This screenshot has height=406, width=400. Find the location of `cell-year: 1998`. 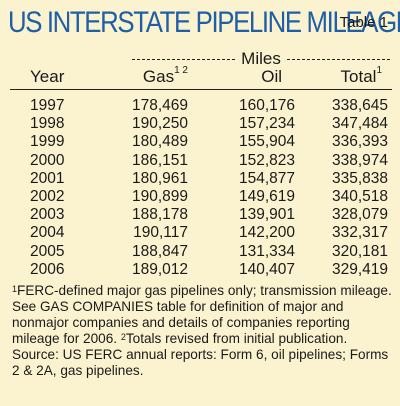

cell-year: 1998 is located at coordinates (47, 124).